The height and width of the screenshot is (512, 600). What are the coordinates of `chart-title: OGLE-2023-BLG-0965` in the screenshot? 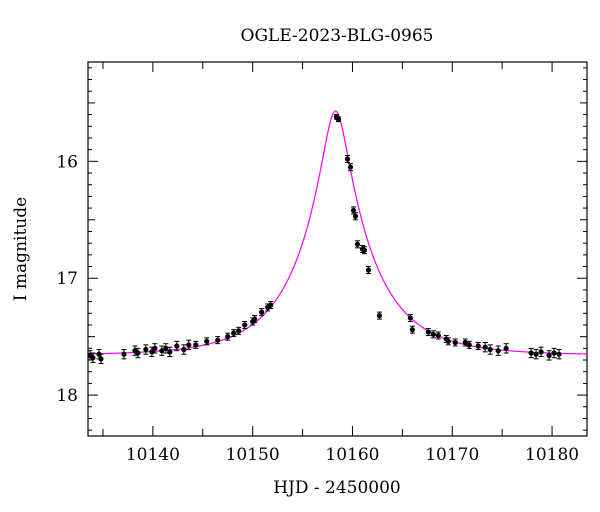 It's located at (337, 36).